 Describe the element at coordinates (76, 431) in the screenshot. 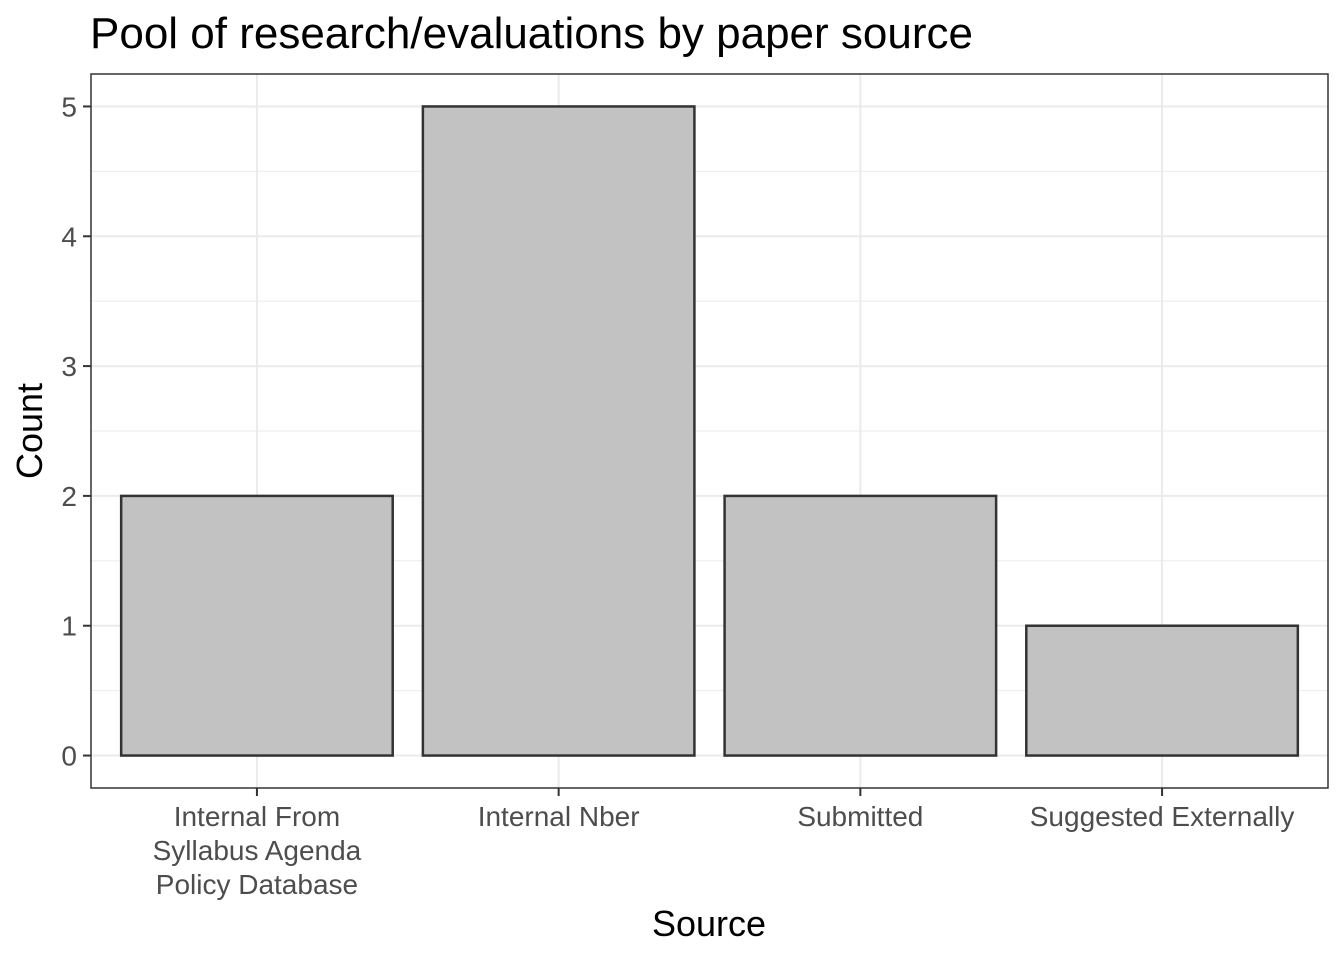

I see `y-axis: 0 1 2 3 4 5` at that location.